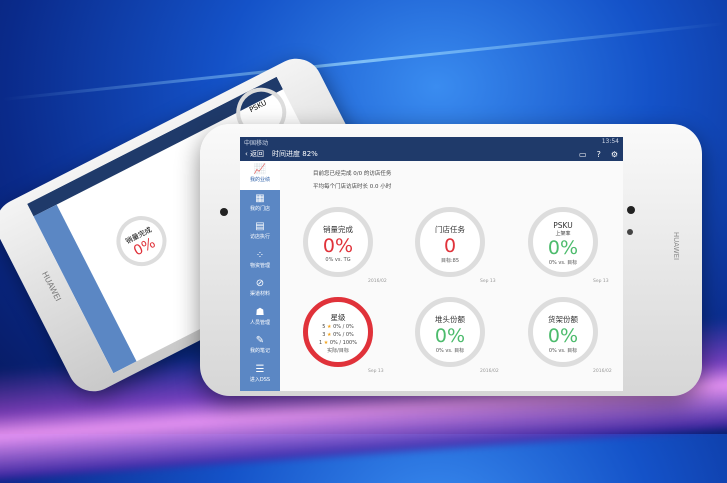 Image resolution: width=727 pixels, height=483 pixels. What do you see at coordinates (260, 255) in the screenshot?
I see `grid-icon: ⁘` at bounding box center [260, 255].